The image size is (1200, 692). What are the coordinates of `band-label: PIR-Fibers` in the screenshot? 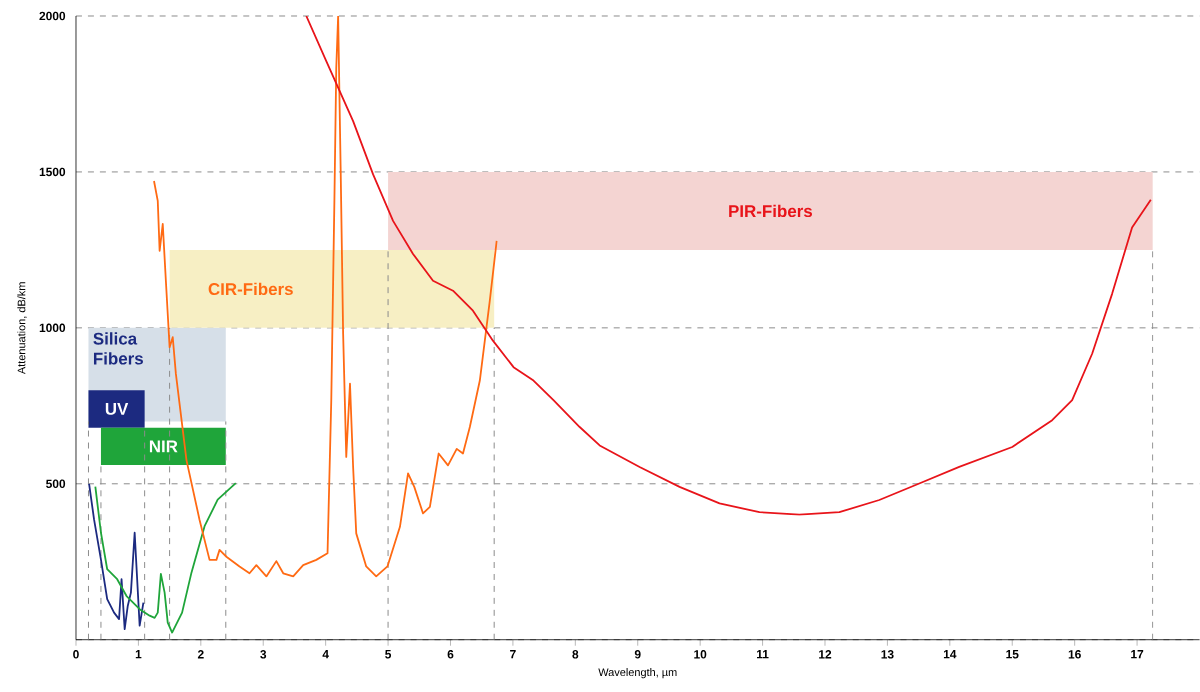 It's located at (771, 211).